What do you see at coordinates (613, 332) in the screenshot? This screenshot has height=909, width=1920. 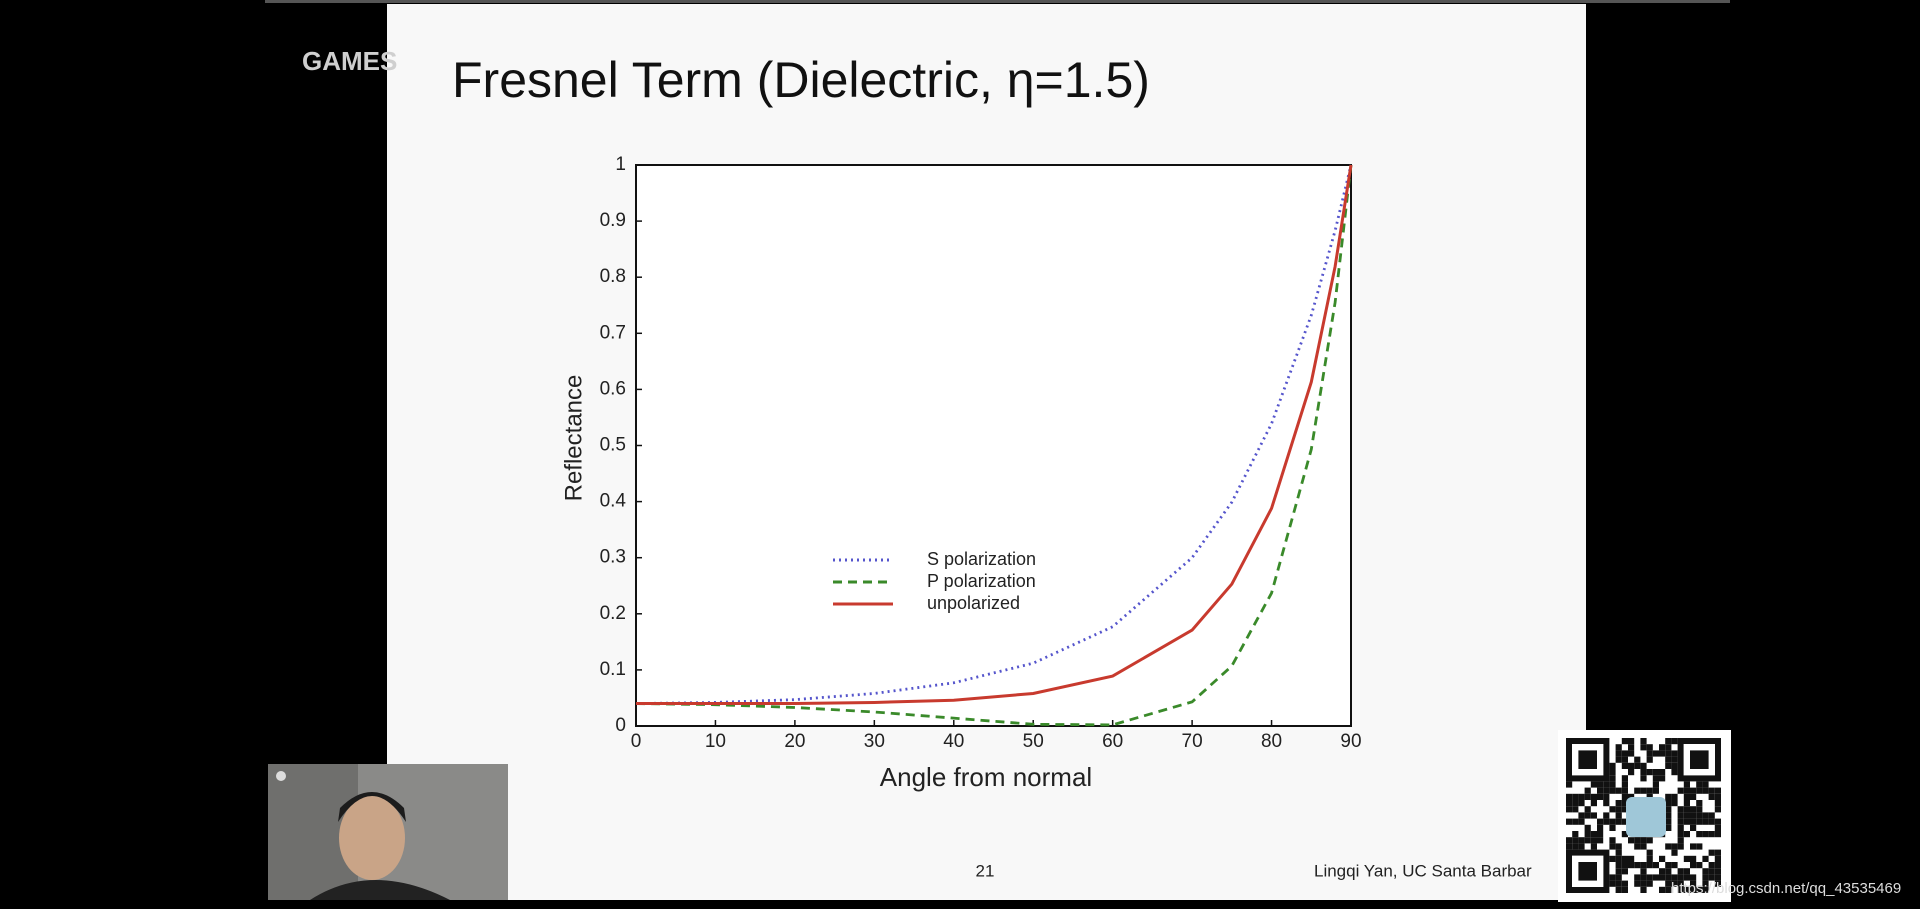 I see `y-tick-label: 0.7` at bounding box center [613, 332].